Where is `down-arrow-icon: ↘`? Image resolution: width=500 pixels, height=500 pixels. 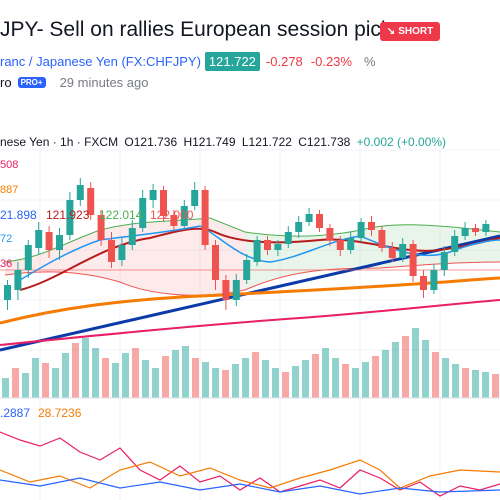
down-arrow-icon: ↘ is located at coordinates (391, 31).